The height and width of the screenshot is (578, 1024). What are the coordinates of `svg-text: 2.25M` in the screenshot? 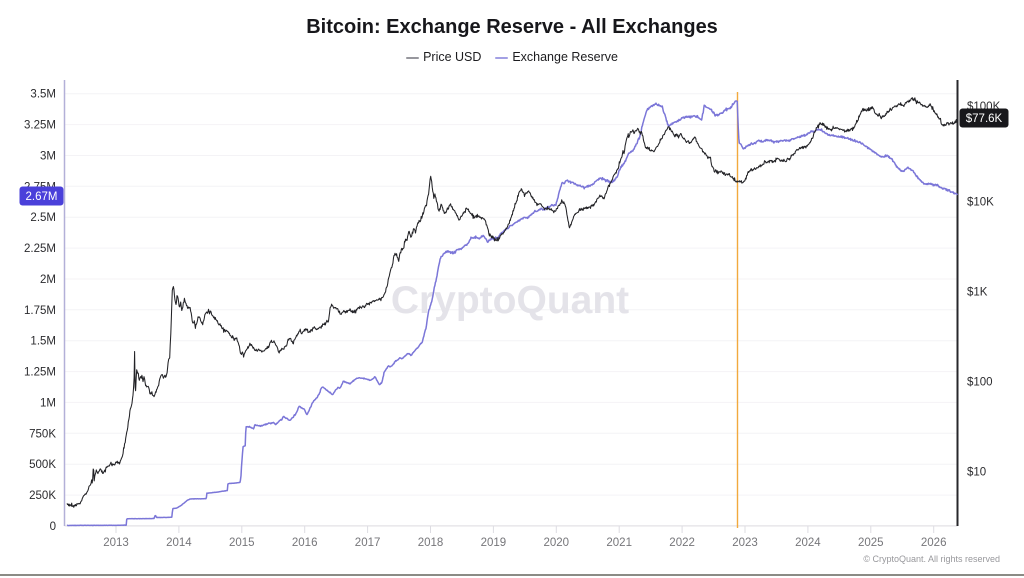 It's located at (40, 249).